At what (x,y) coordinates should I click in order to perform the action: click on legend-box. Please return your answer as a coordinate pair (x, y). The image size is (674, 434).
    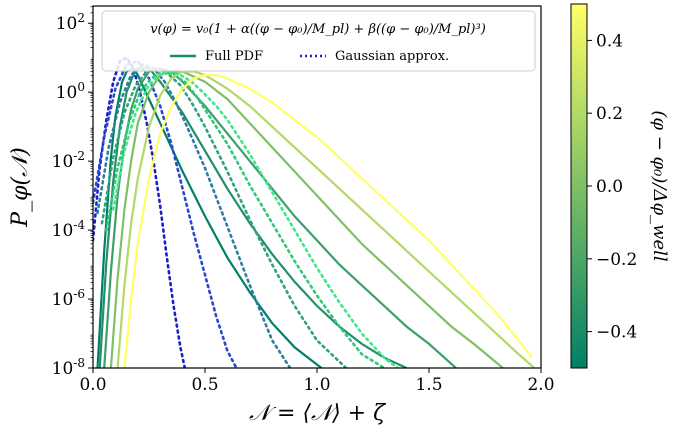
    Looking at the image, I should click on (318, 41).